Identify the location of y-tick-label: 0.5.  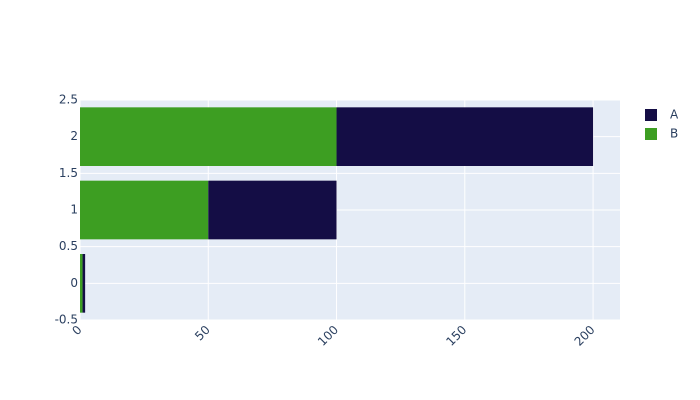
(68, 246).